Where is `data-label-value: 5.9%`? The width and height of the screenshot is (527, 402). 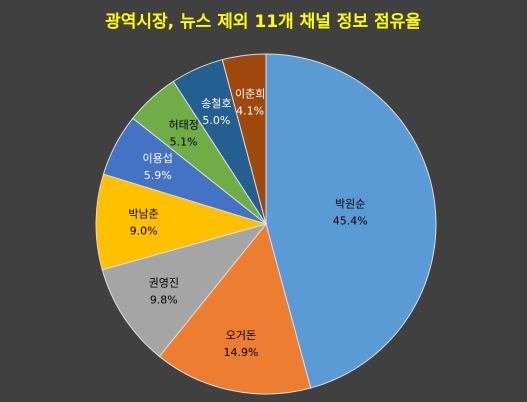
data-label-value: 5.9% is located at coordinates (158, 175).